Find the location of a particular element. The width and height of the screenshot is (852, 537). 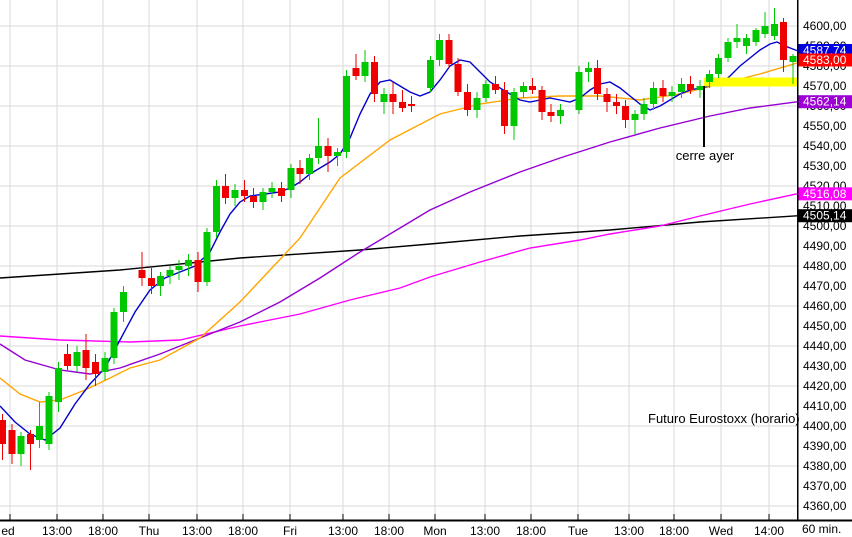

price-marker-ma-black-long: 4505,14 is located at coordinates (825, 216).